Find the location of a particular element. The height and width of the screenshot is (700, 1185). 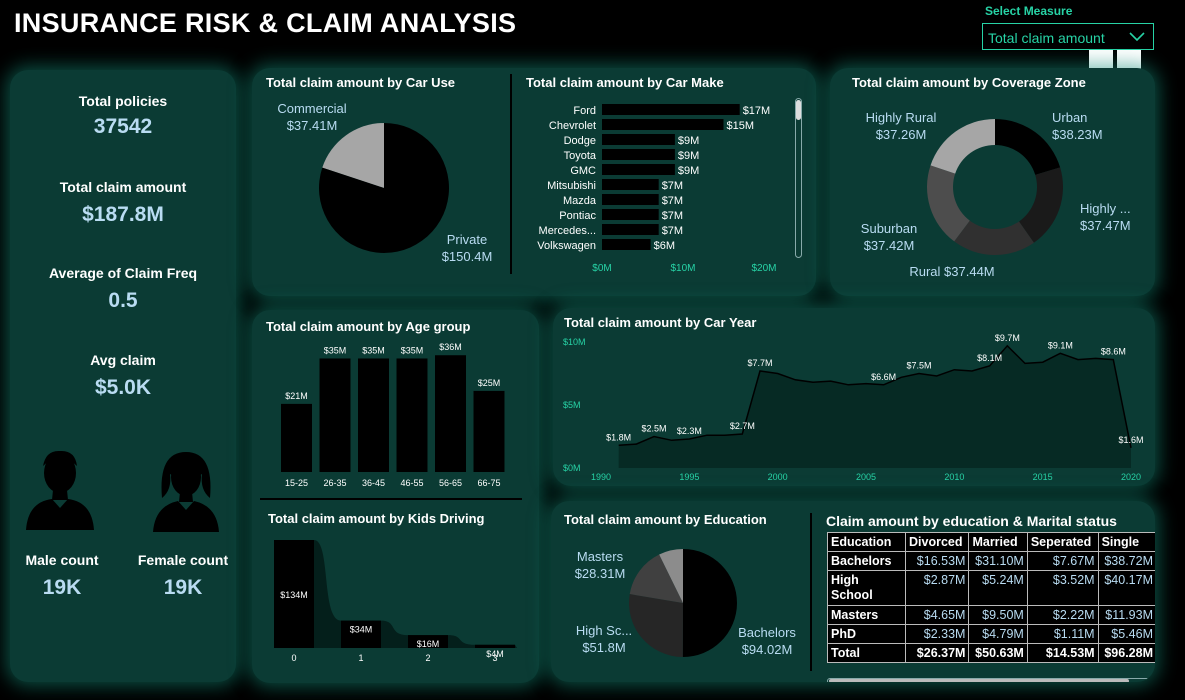

car-year-data-label: $1.6M is located at coordinates (1130, 440).